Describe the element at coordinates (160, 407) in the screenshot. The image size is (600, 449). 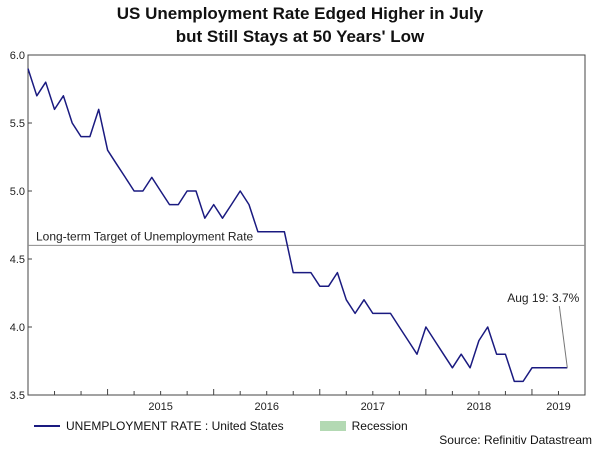
I see `x-tick-label: 2015` at that location.